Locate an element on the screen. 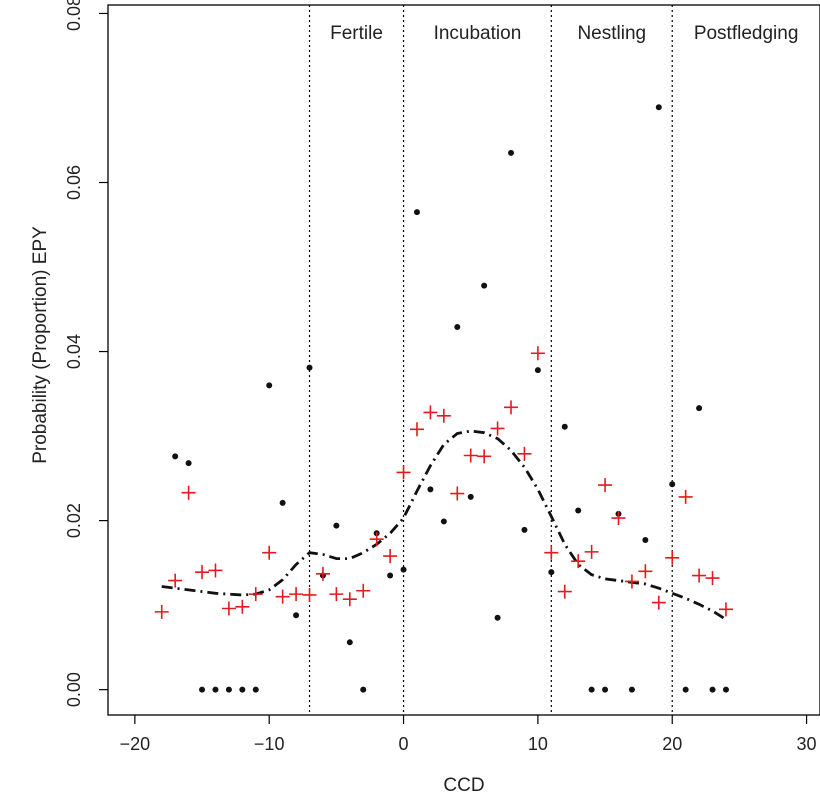  x-axis-title: CCD is located at coordinates (463, 785).